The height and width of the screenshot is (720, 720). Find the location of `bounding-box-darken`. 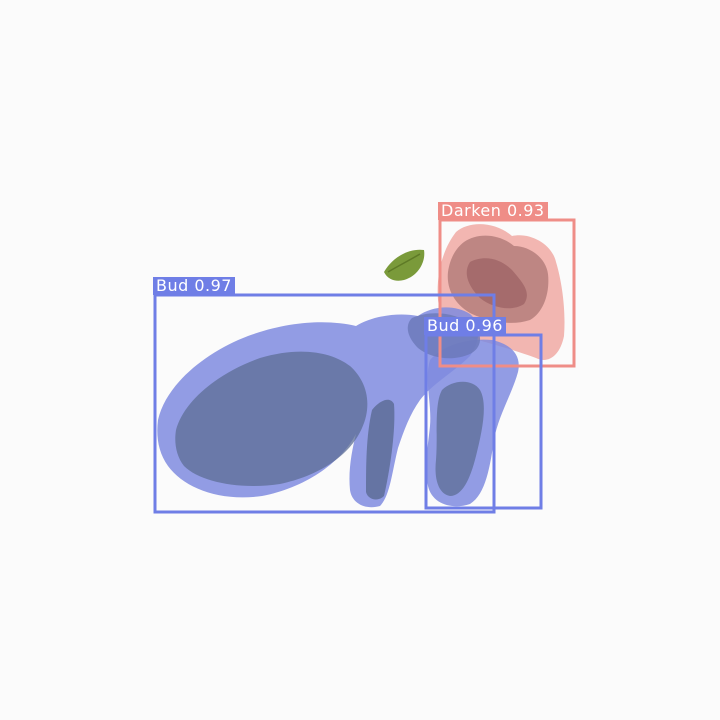

bounding-box-darken is located at coordinates (507, 293).